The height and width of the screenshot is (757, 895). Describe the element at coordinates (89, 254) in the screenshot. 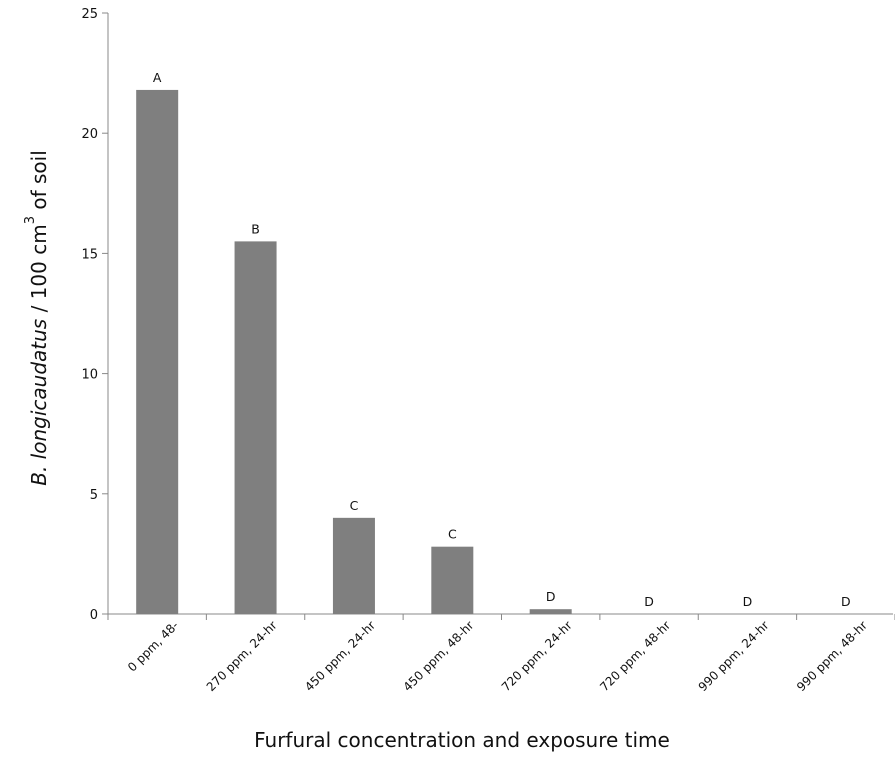

I see `y-tick-label: 15` at that location.